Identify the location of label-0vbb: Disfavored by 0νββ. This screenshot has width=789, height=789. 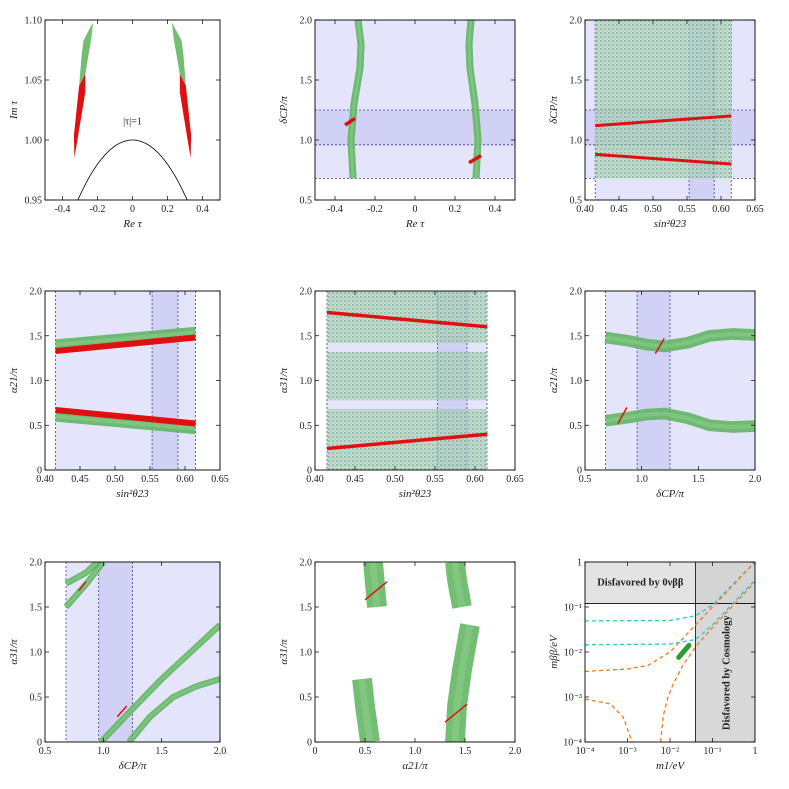
(640, 583).